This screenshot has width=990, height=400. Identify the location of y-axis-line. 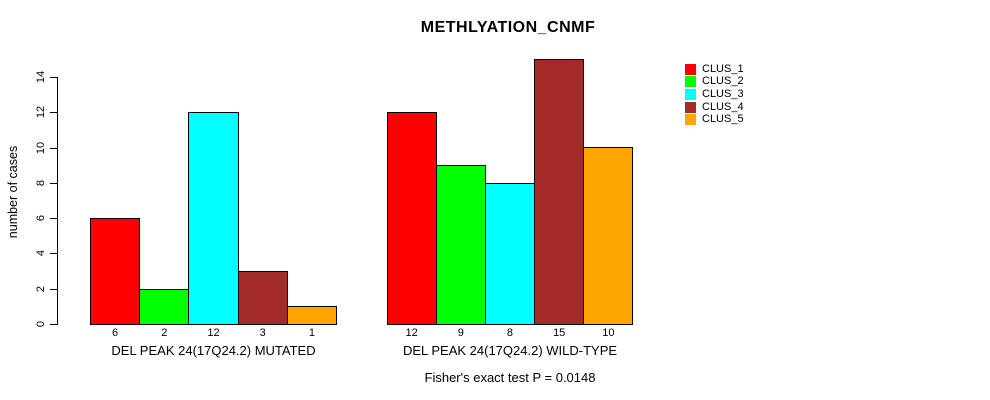
(57, 201).